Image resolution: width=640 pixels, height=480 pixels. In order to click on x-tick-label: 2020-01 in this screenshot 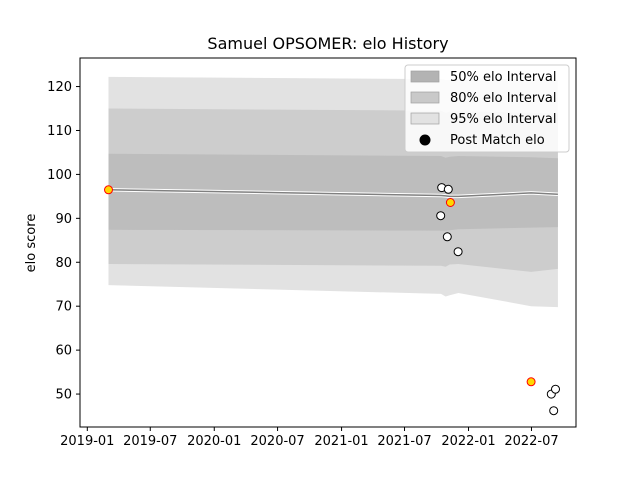, I will do `click(214, 441)`.